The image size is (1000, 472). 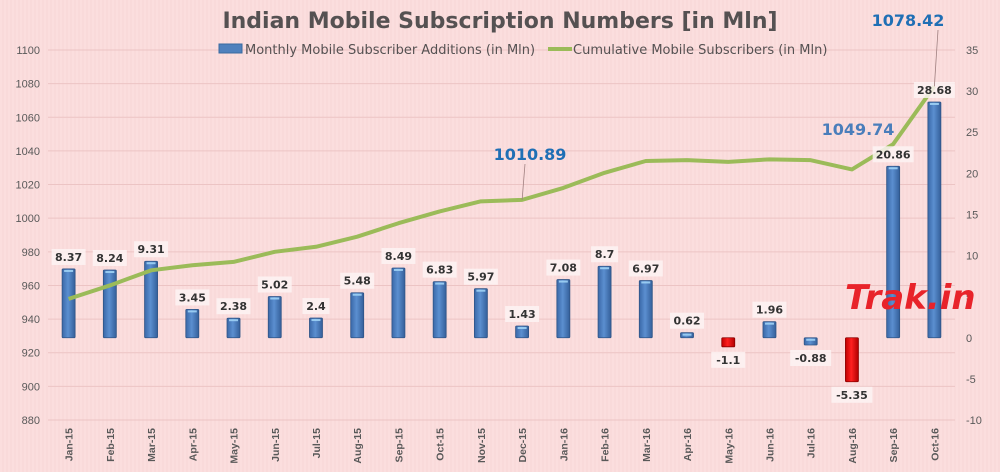 I want to click on right-axis-tick: 0, so click(x=969, y=339).